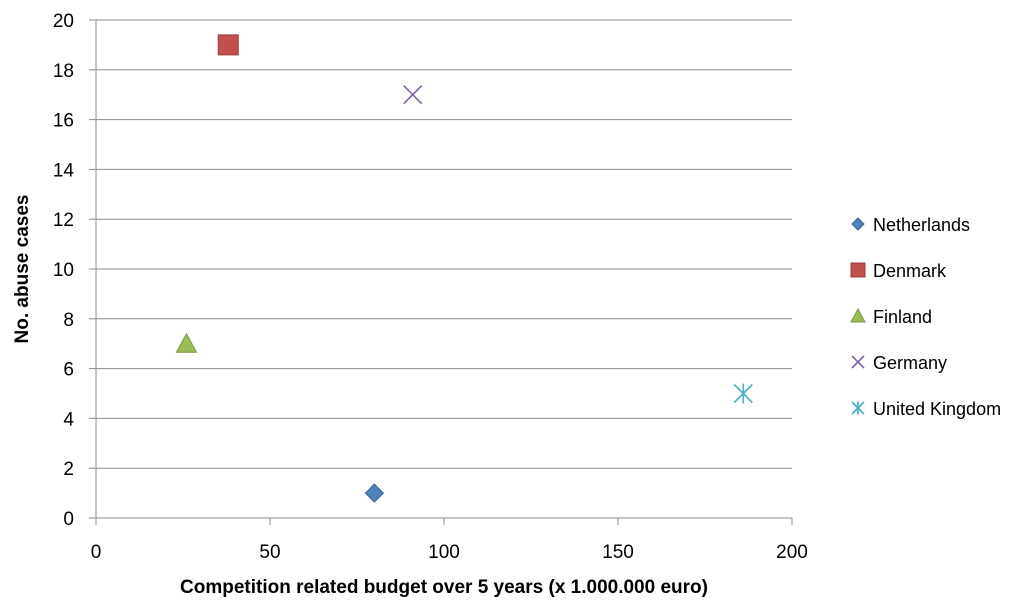 This screenshot has height=607, width=1034. Describe the element at coordinates (743, 393) in the screenshot. I see `data-point-united-kingdom` at that location.